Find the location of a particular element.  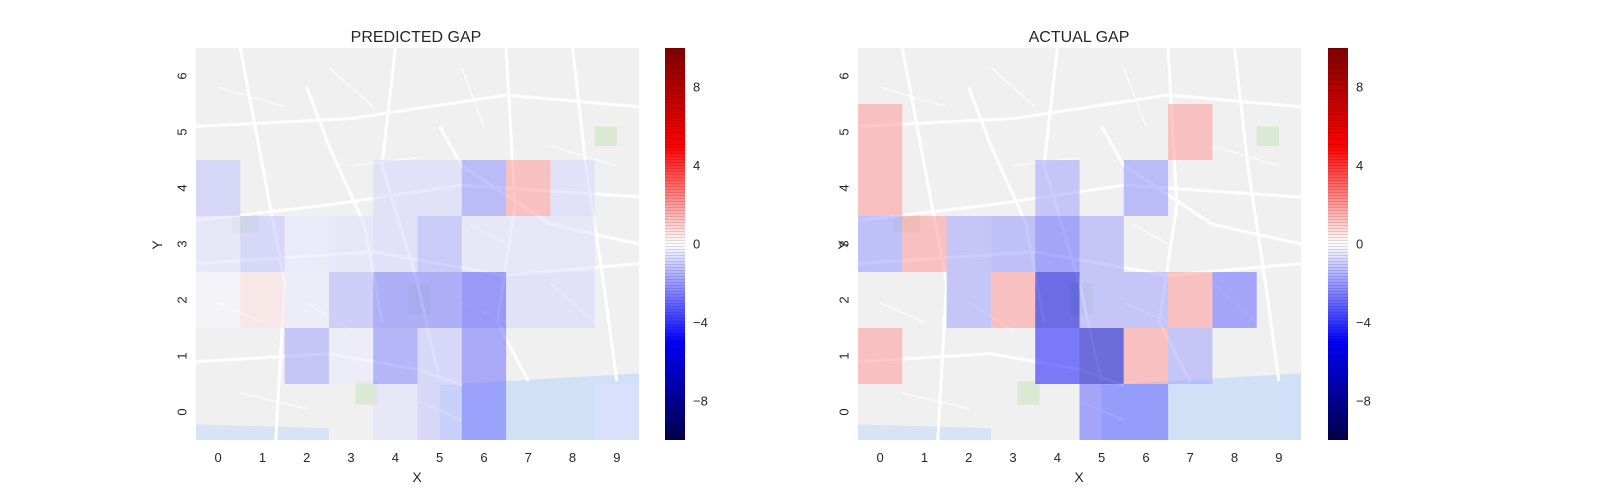

x-tick-label: 8 is located at coordinates (1234, 457).